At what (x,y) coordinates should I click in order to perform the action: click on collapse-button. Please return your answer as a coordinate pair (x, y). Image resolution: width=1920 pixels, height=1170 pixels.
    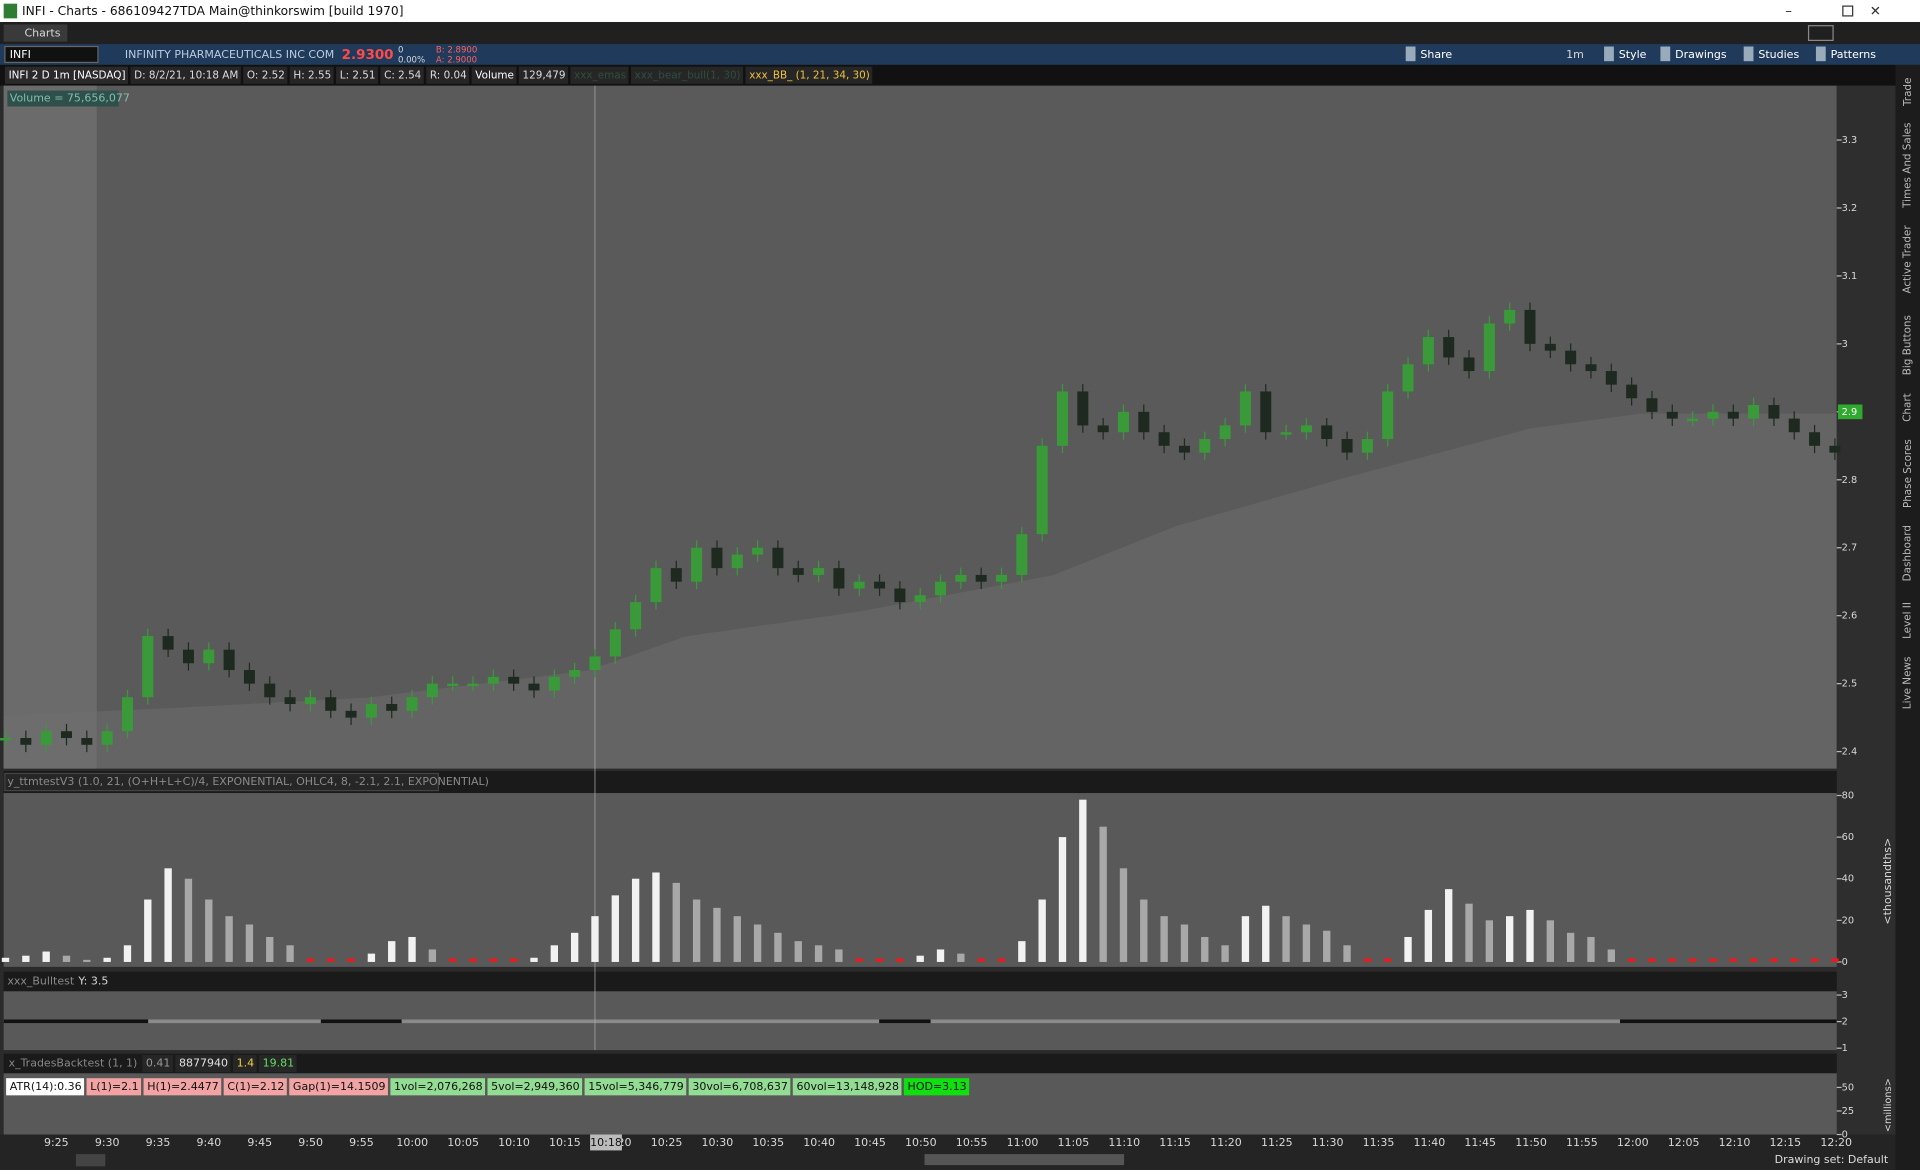
    Looking at the image, I should click on (90, 1160).